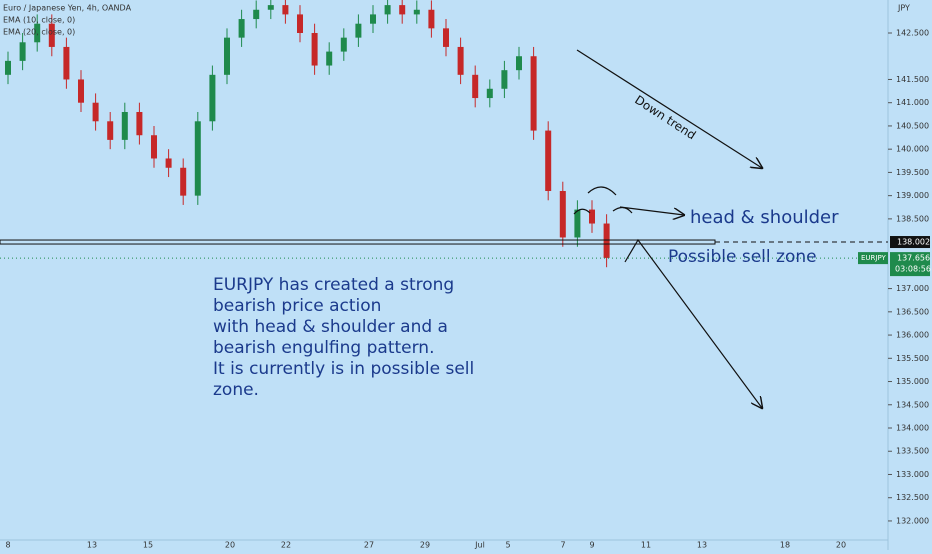 This screenshot has width=932, height=554. What do you see at coordinates (912, 288) in the screenshot?
I see `y-tick-label: 137.000` at bounding box center [912, 288].